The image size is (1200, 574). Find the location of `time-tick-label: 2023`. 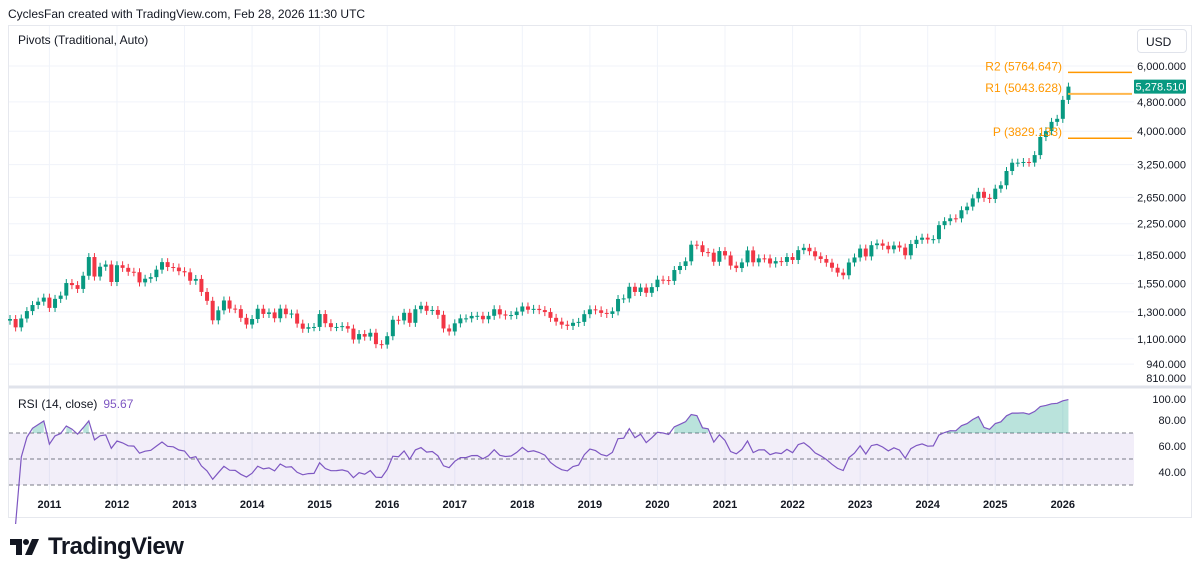

time-tick-label: 2023 is located at coordinates (860, 505).